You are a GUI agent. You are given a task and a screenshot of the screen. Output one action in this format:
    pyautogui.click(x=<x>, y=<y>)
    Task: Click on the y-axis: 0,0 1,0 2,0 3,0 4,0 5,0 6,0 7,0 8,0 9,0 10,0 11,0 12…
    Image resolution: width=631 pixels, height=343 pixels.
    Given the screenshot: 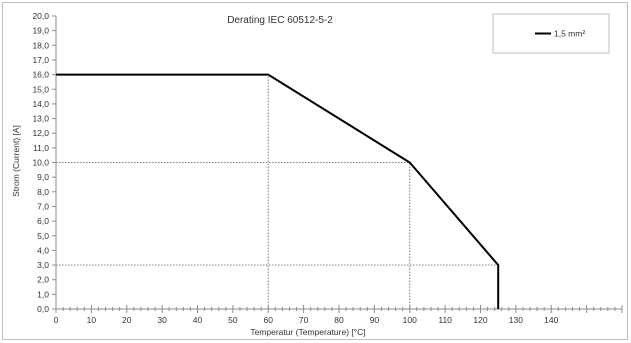 What is the action you would take?
    pyautogui.click(x=44, y=162)
    